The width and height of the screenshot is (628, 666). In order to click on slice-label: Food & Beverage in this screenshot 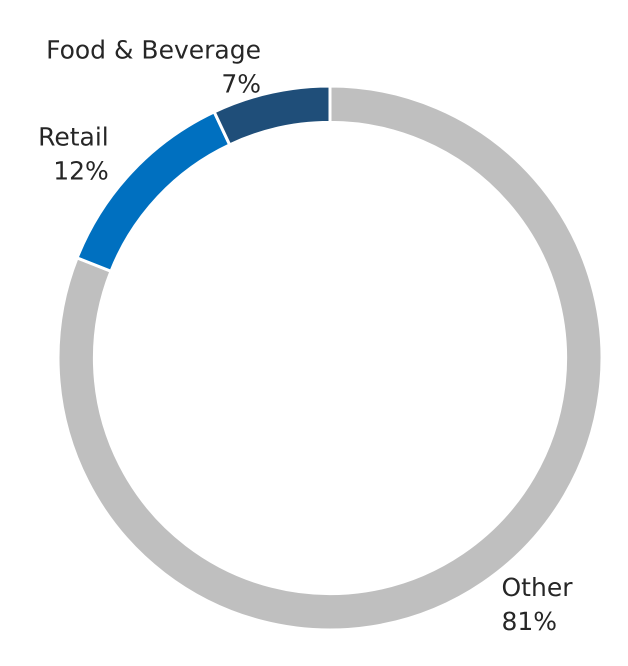, I will do `click(153, 50)`.